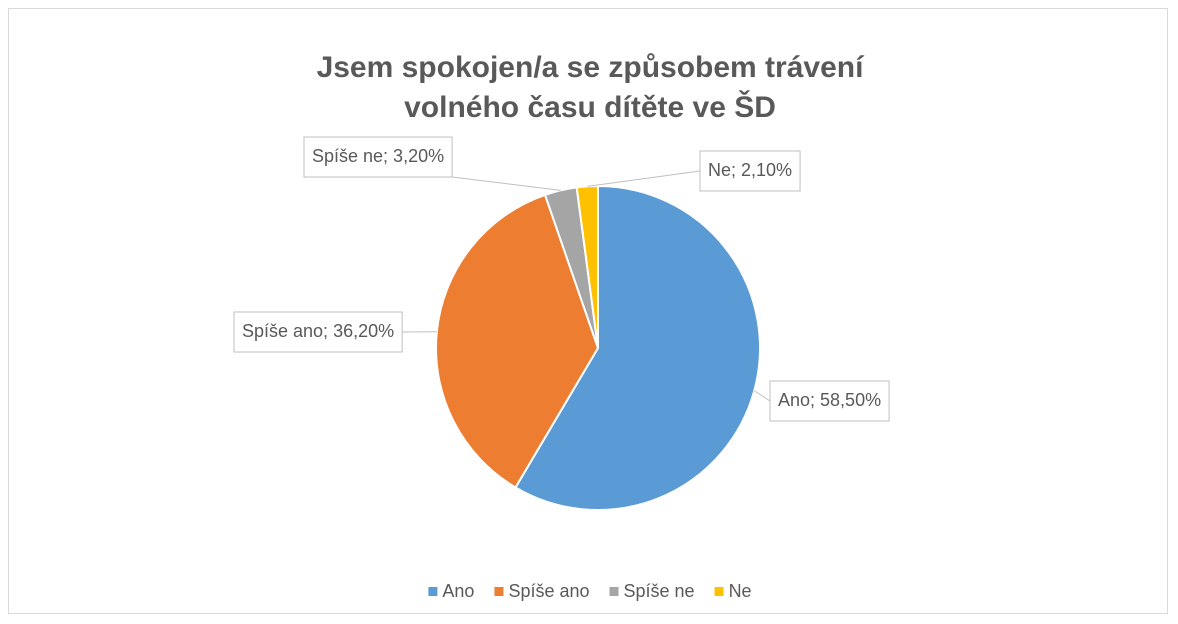  I want to click on data-label: Ano; 58,50%, so click(829, 400).